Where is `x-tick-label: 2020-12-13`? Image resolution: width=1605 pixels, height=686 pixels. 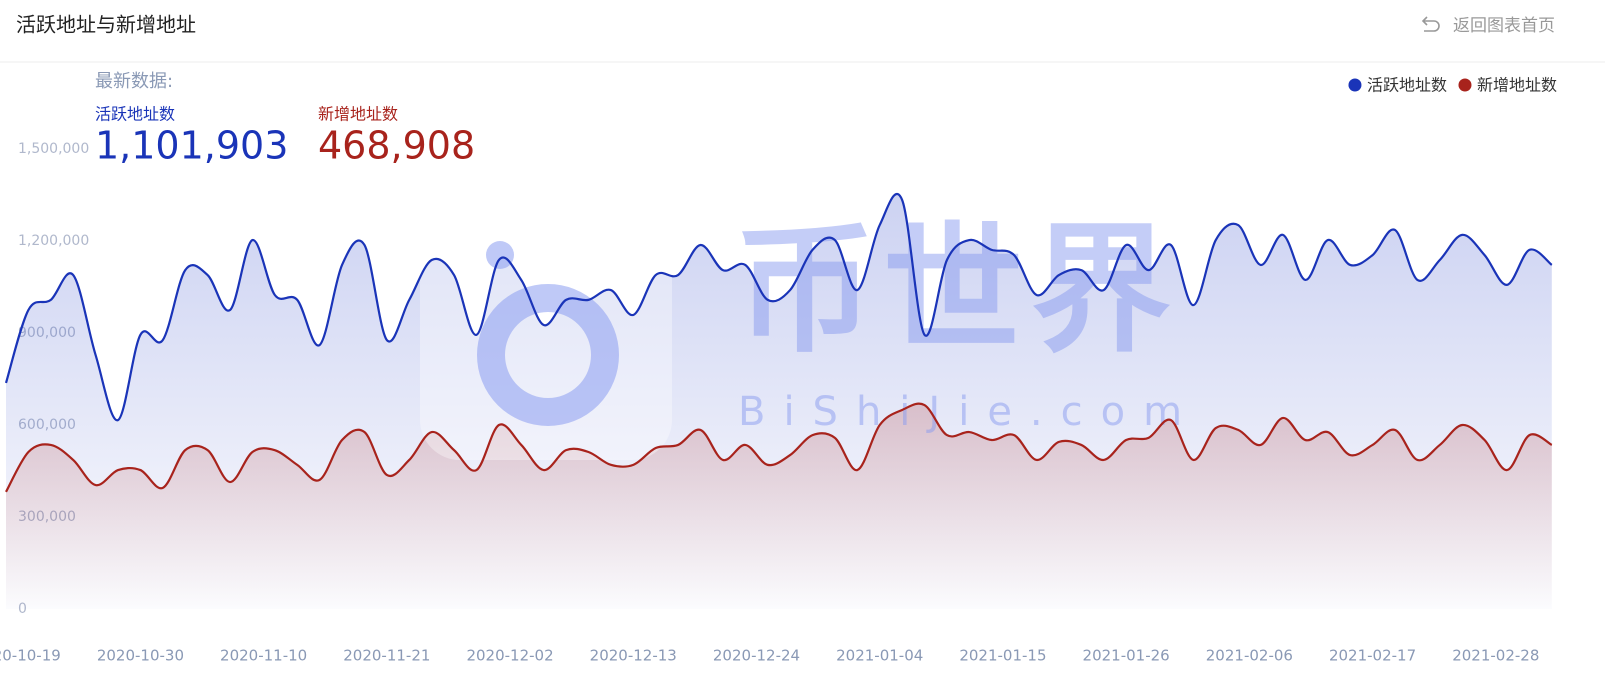
x-tick-label: 2020-12-13 is located at coordinates (633, 656).